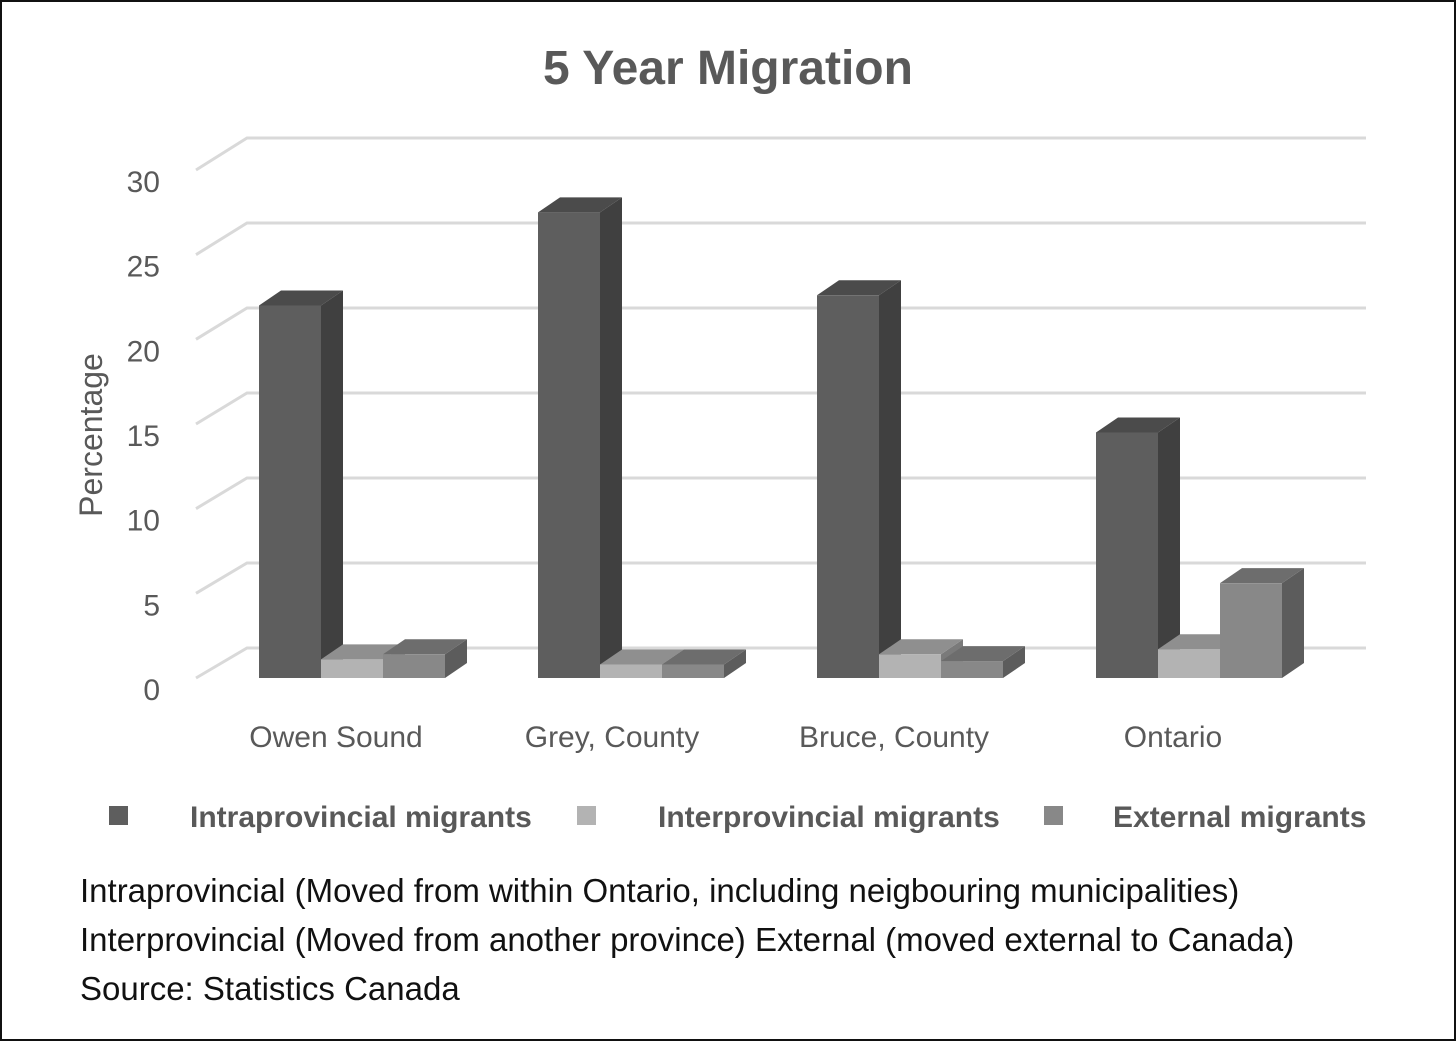  I want to click on y-tick-label: 15, so click(143, 436).